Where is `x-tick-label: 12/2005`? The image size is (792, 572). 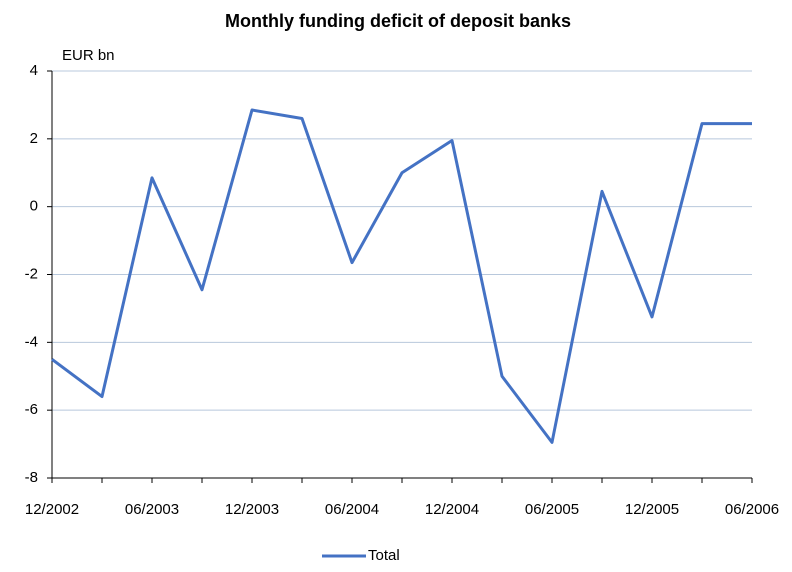 x-tick-label: 12/2005 is located at coordinates (652, 509).